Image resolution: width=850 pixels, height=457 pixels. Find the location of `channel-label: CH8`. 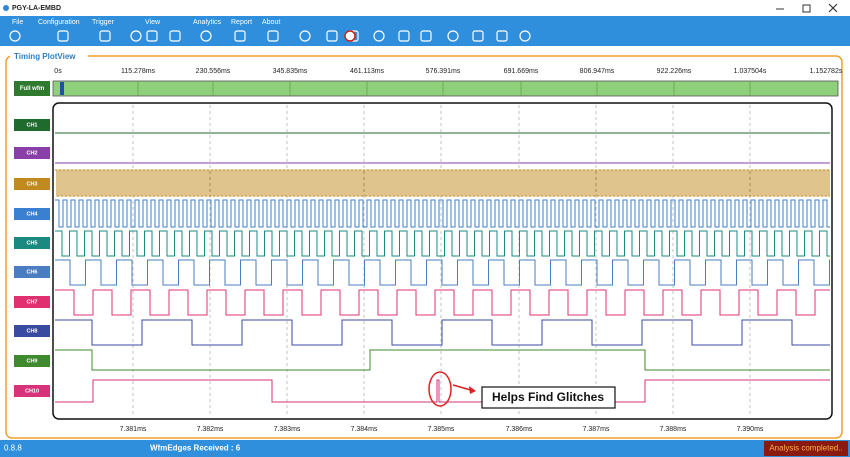

channel-label: CH8 is located at coordinates (31, 331).